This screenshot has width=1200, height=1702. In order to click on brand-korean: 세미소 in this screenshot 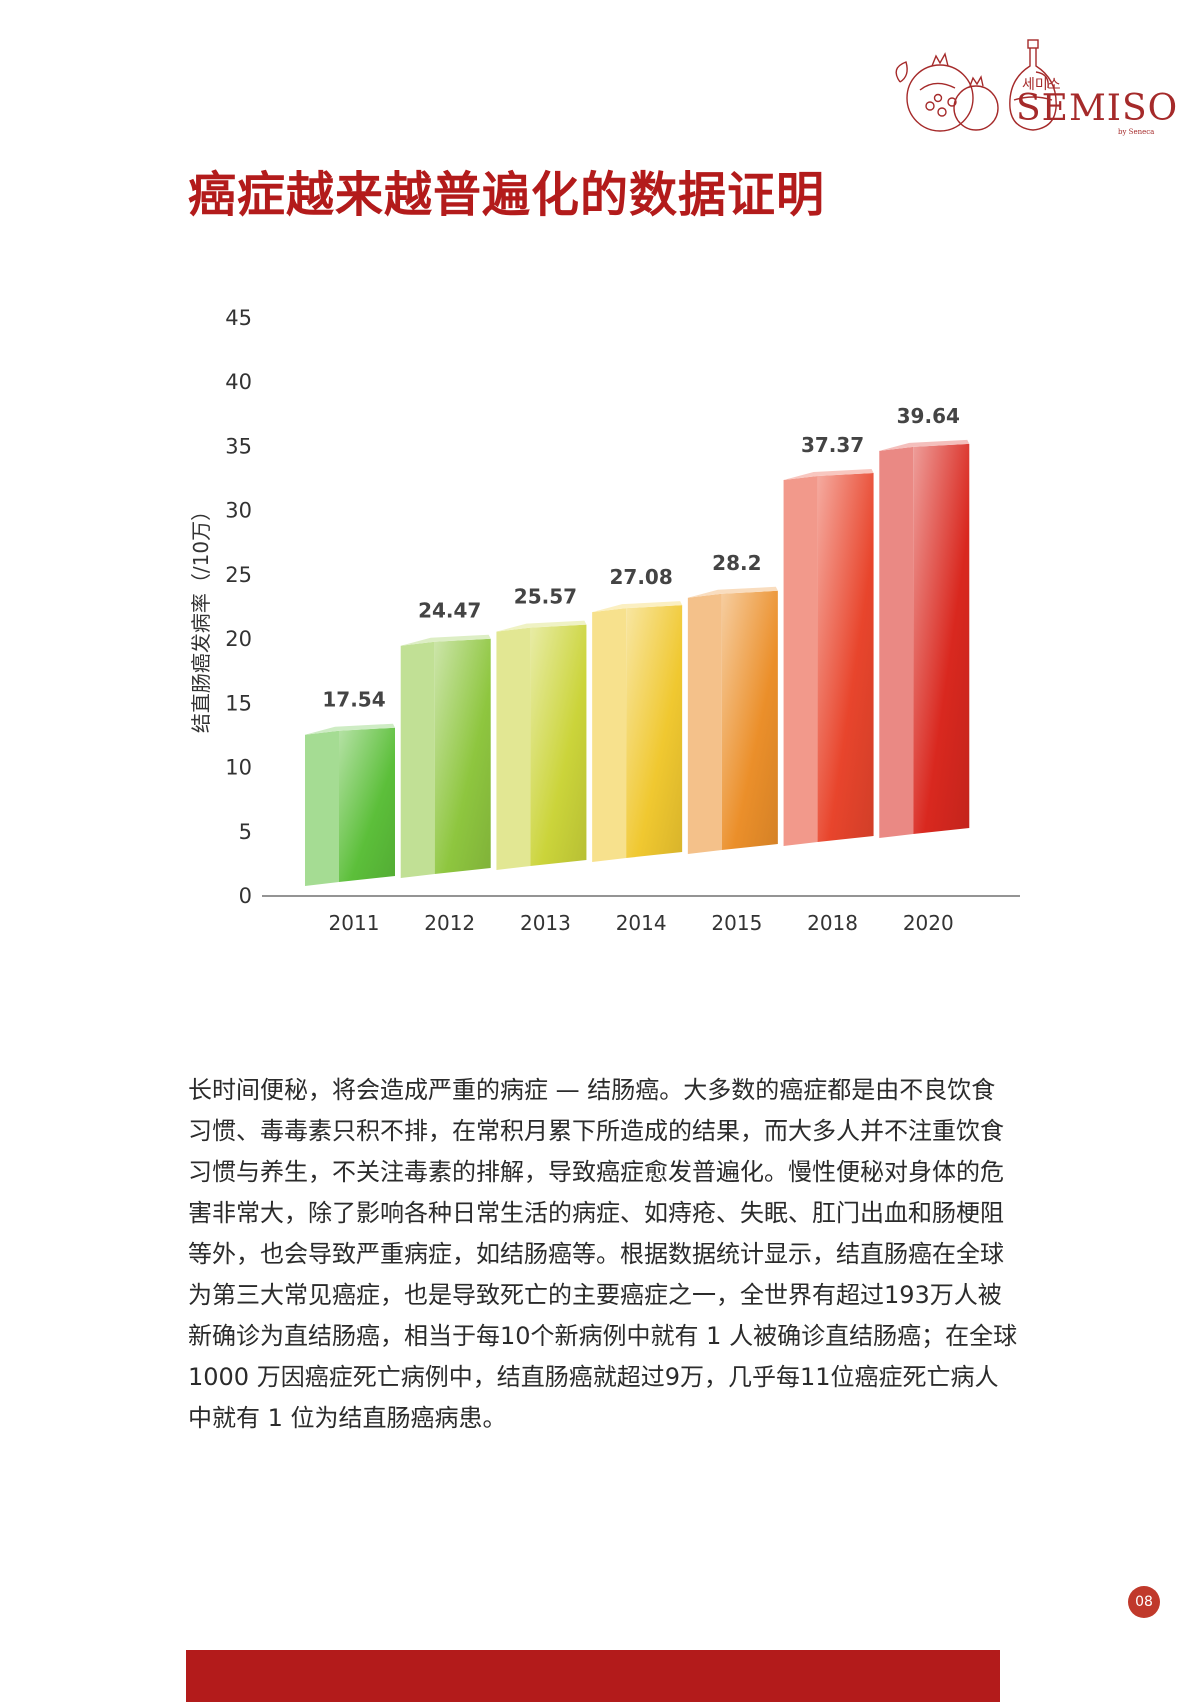, I will do `click(1041, 85)`.